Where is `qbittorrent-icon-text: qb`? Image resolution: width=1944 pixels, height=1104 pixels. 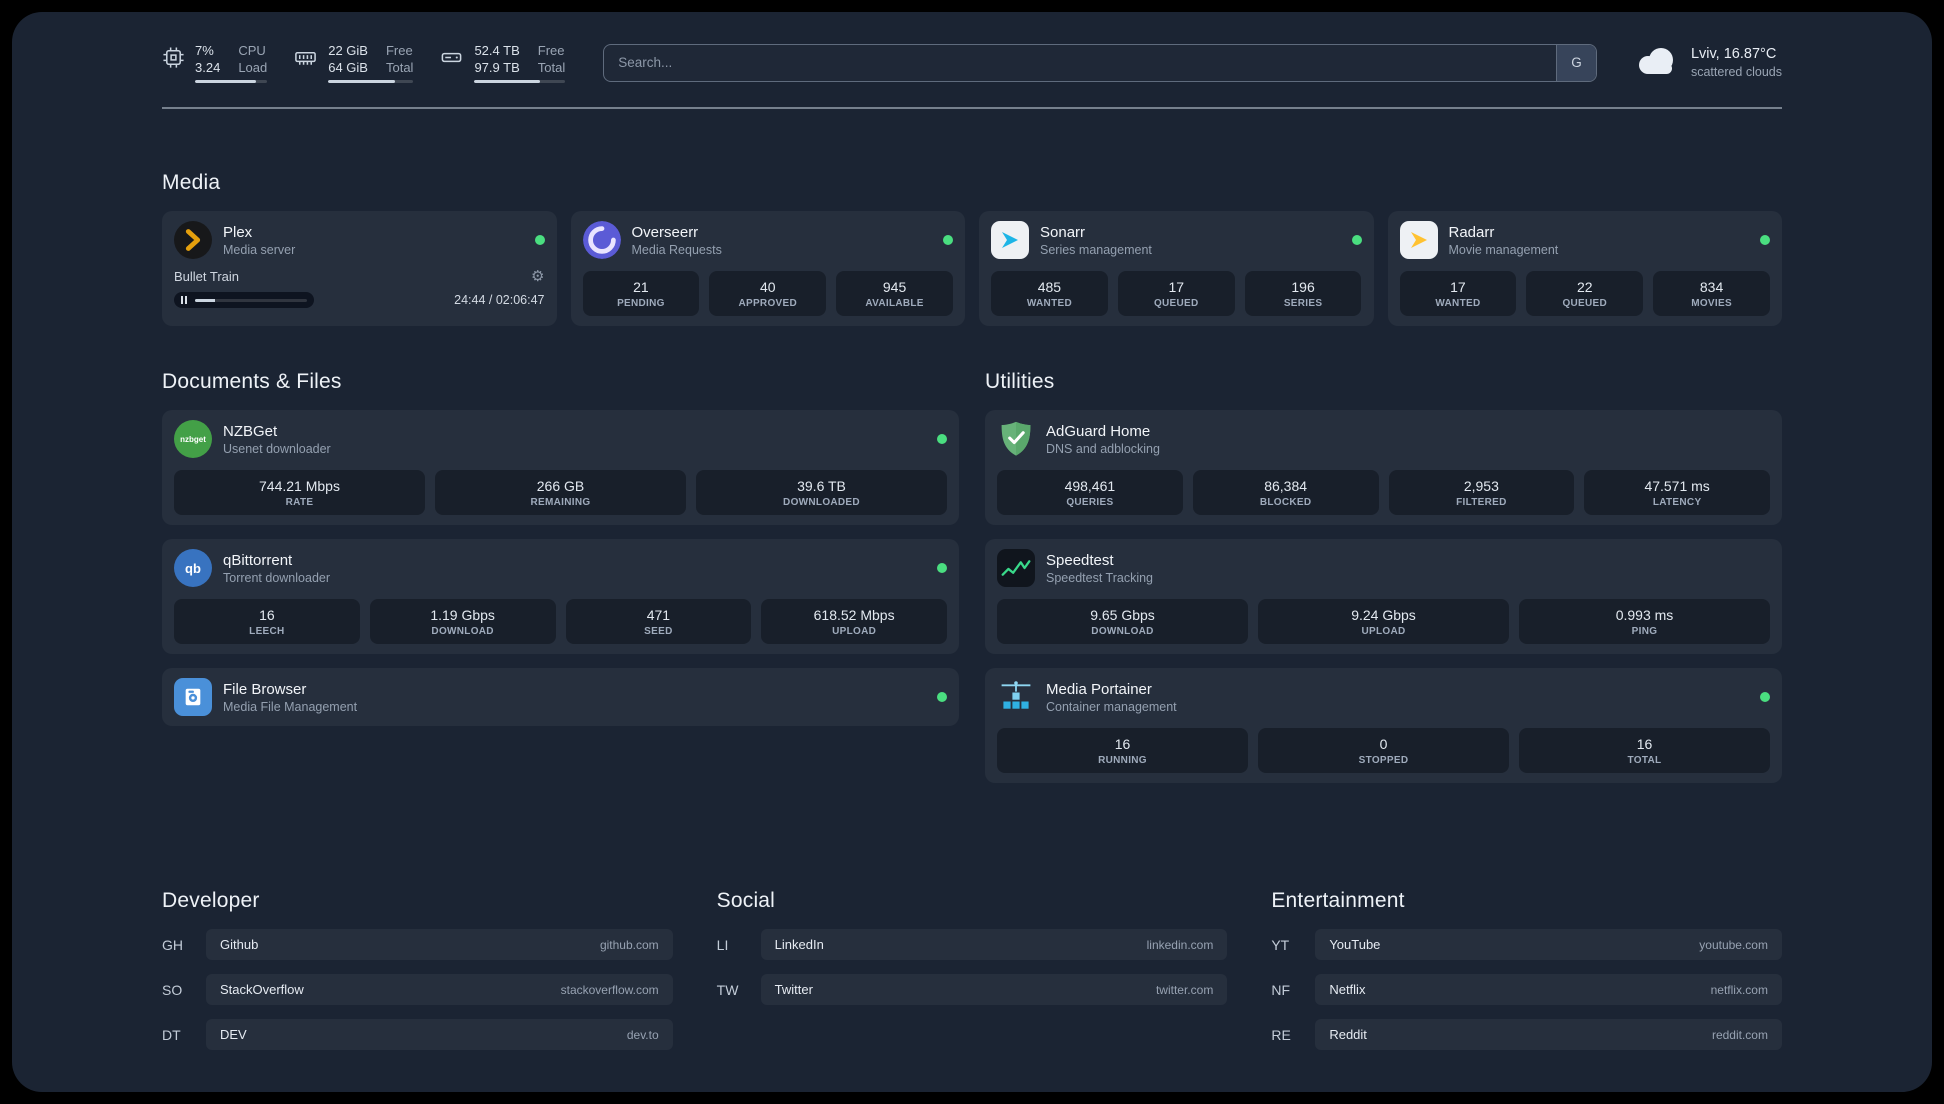
qbittorrent-icon-text: qb is located at coordinates (193, 568).